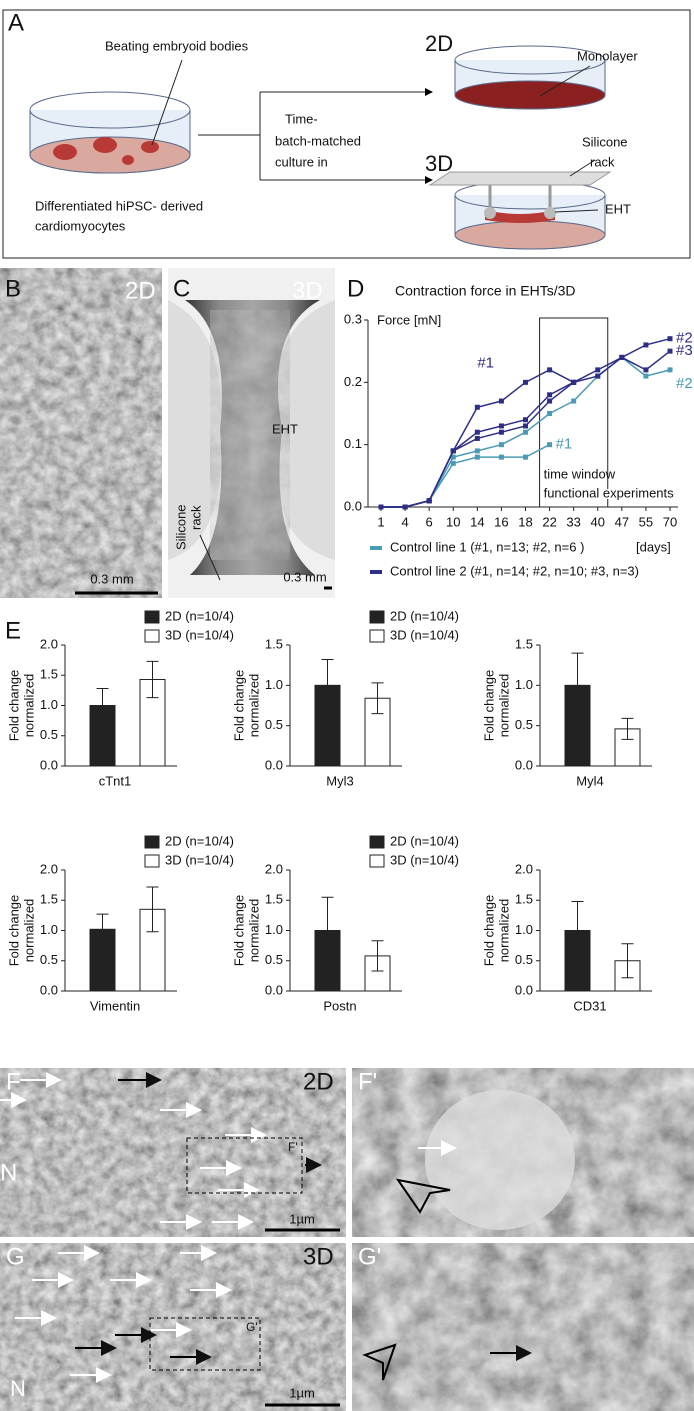  What do you see at coordinates (573, 521) in the screenshot?
I see `x-tick-label: 33` at bounding box center [573, 521].